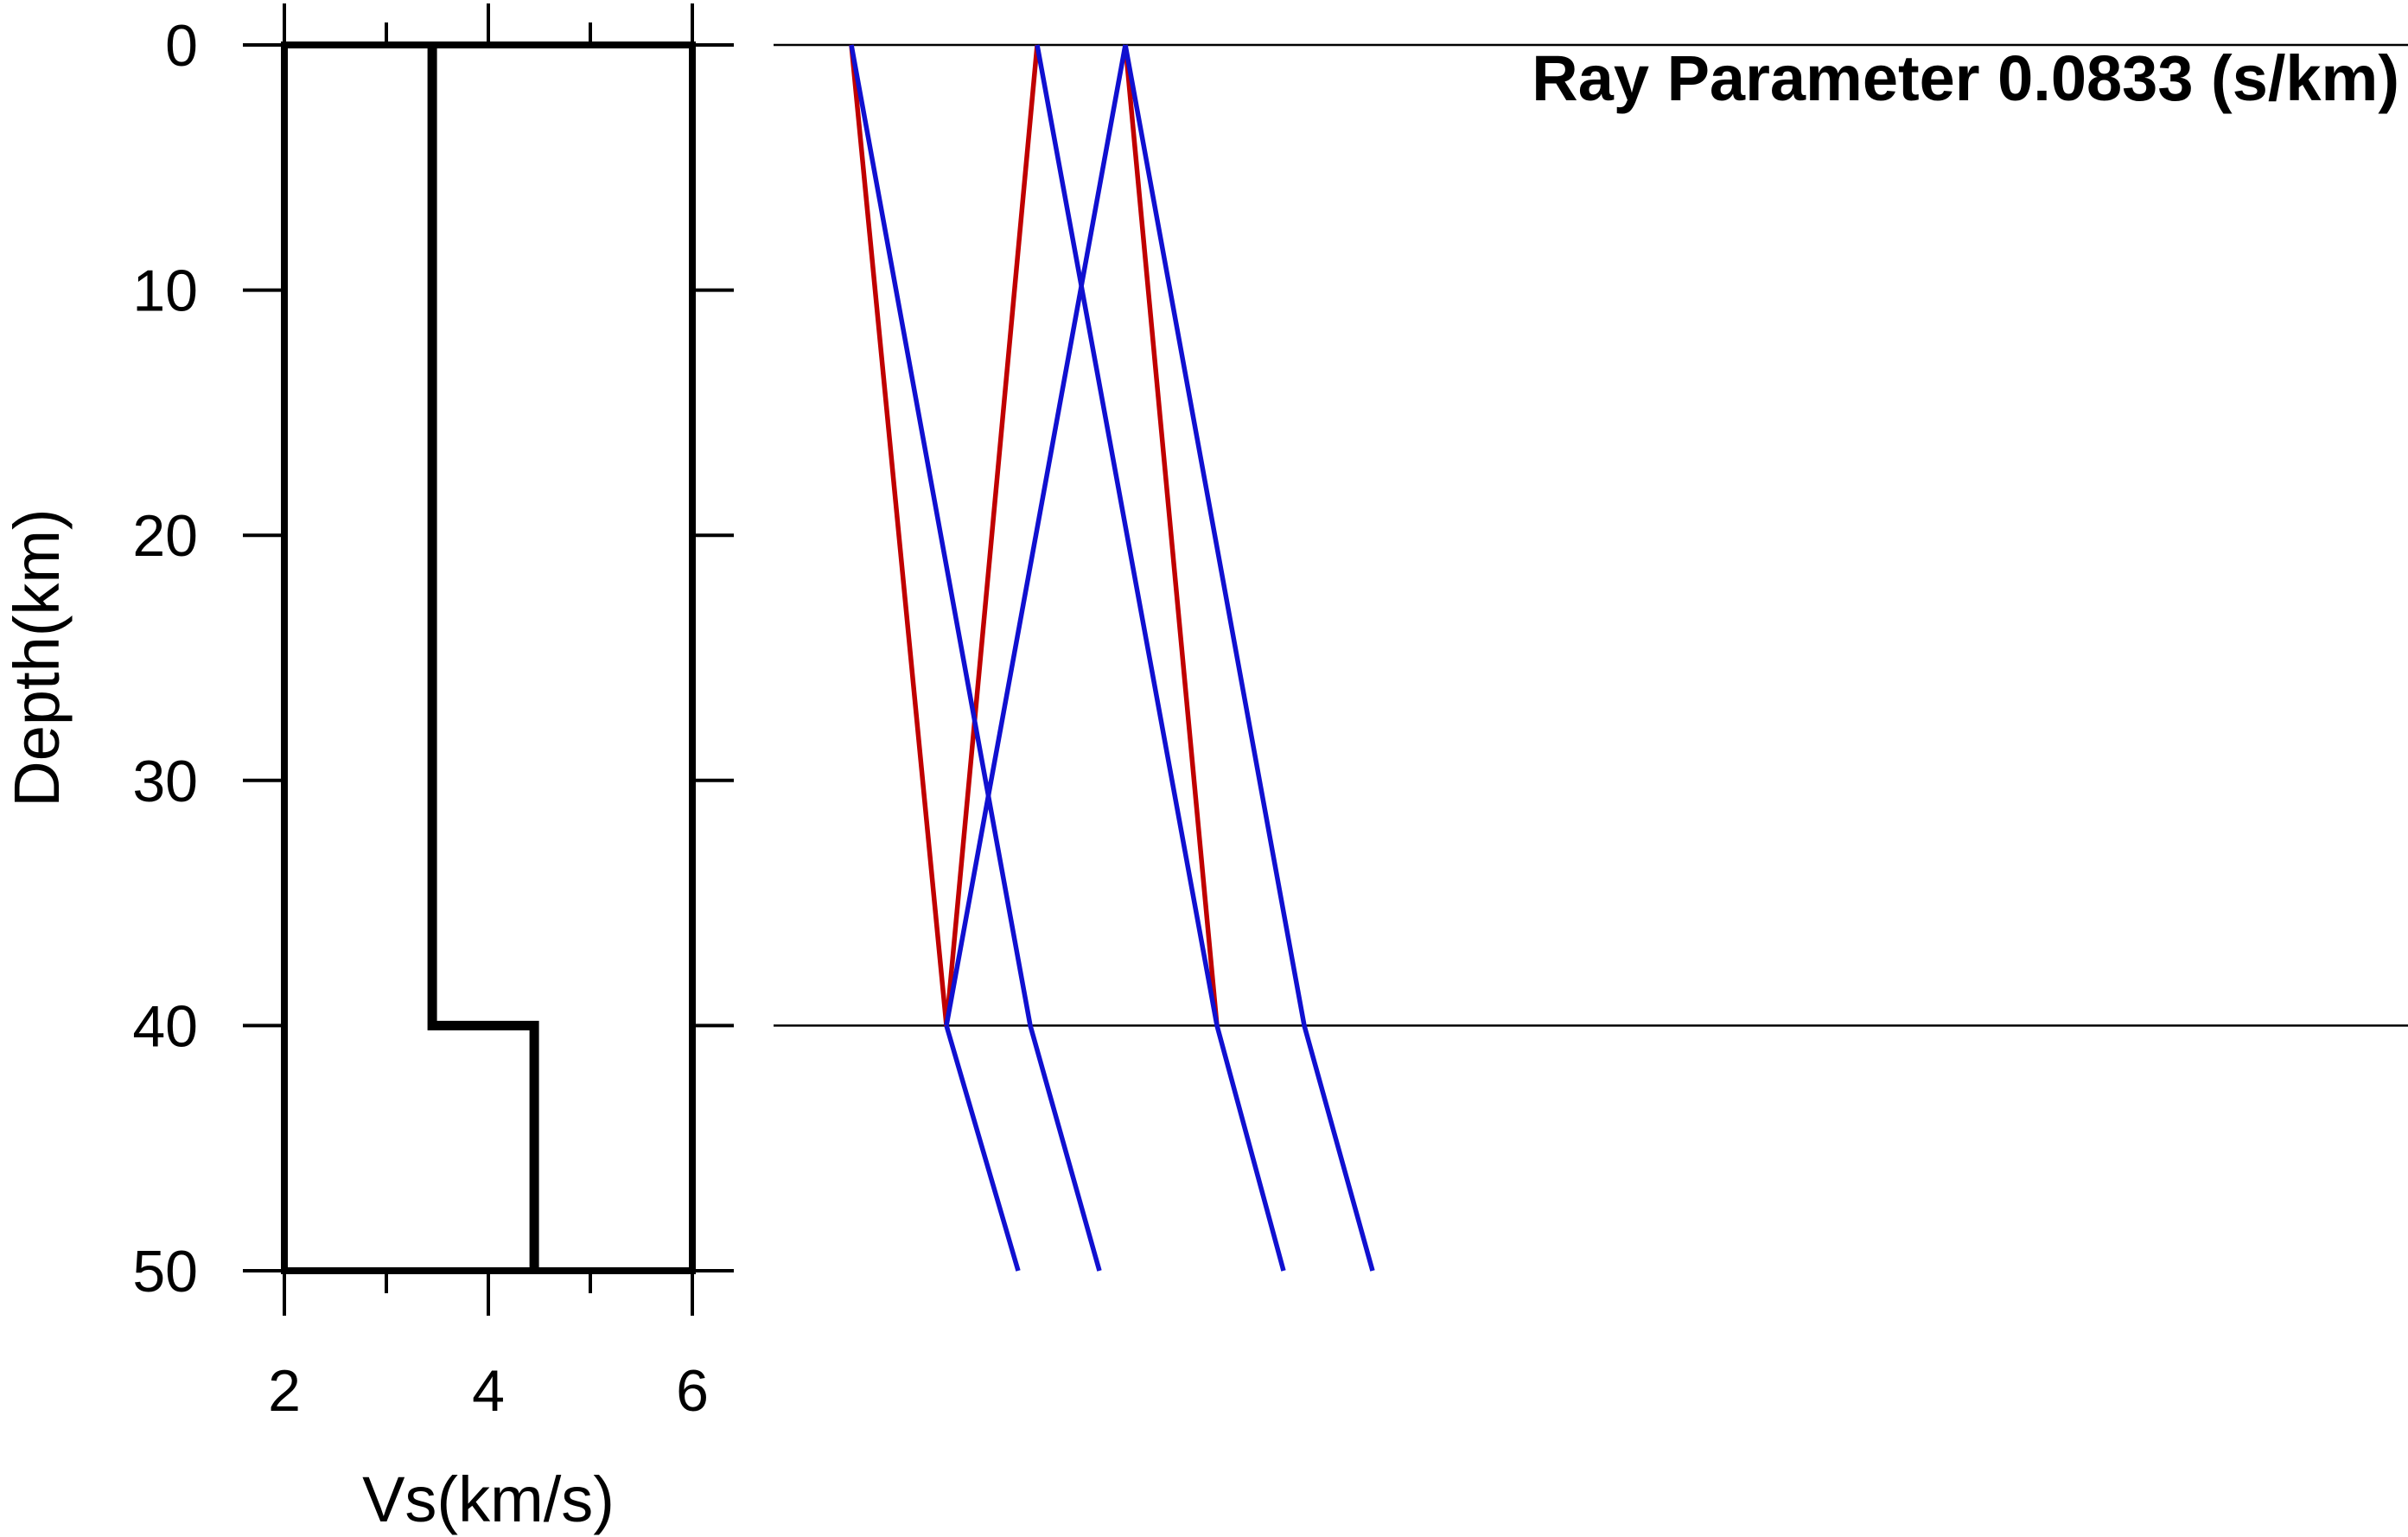 The image size is (2408, 1537). I want to click on y-tick-label-0: 0, so click(181, 46).